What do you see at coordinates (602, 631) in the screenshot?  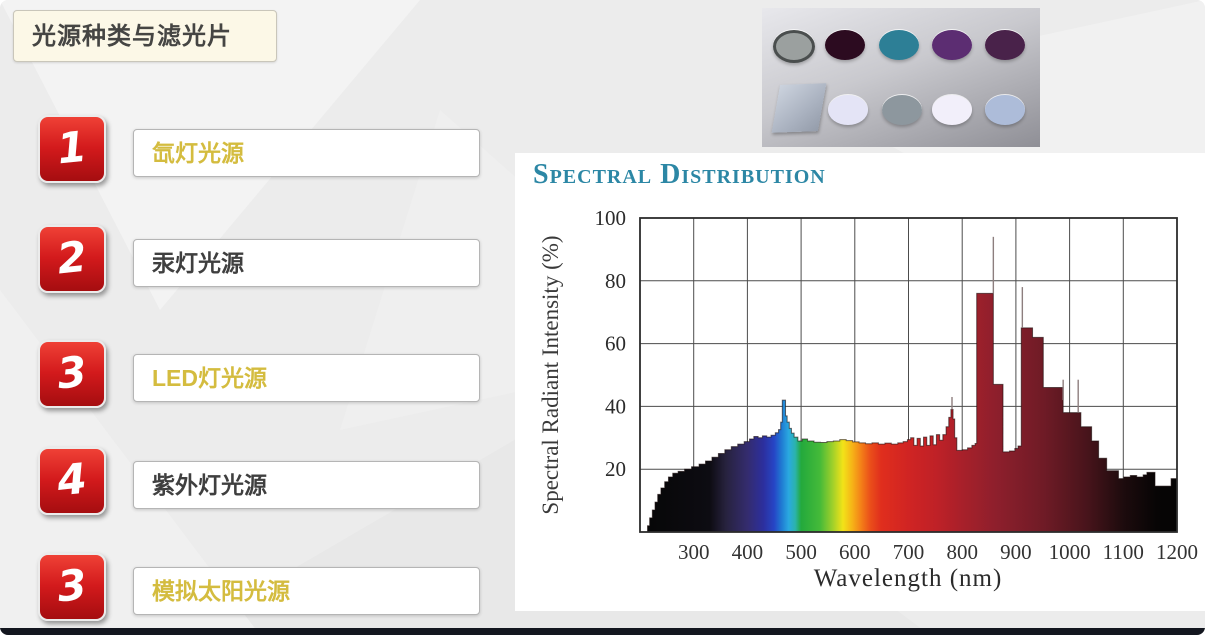 I see `bottom-accent-bar` at bounding box center [602, 631].